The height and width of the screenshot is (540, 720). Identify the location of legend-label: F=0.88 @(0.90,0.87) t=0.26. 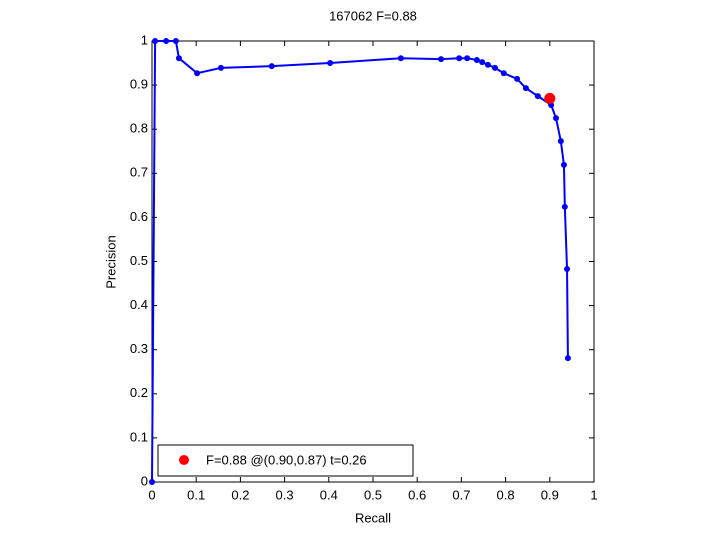
(286, 459).